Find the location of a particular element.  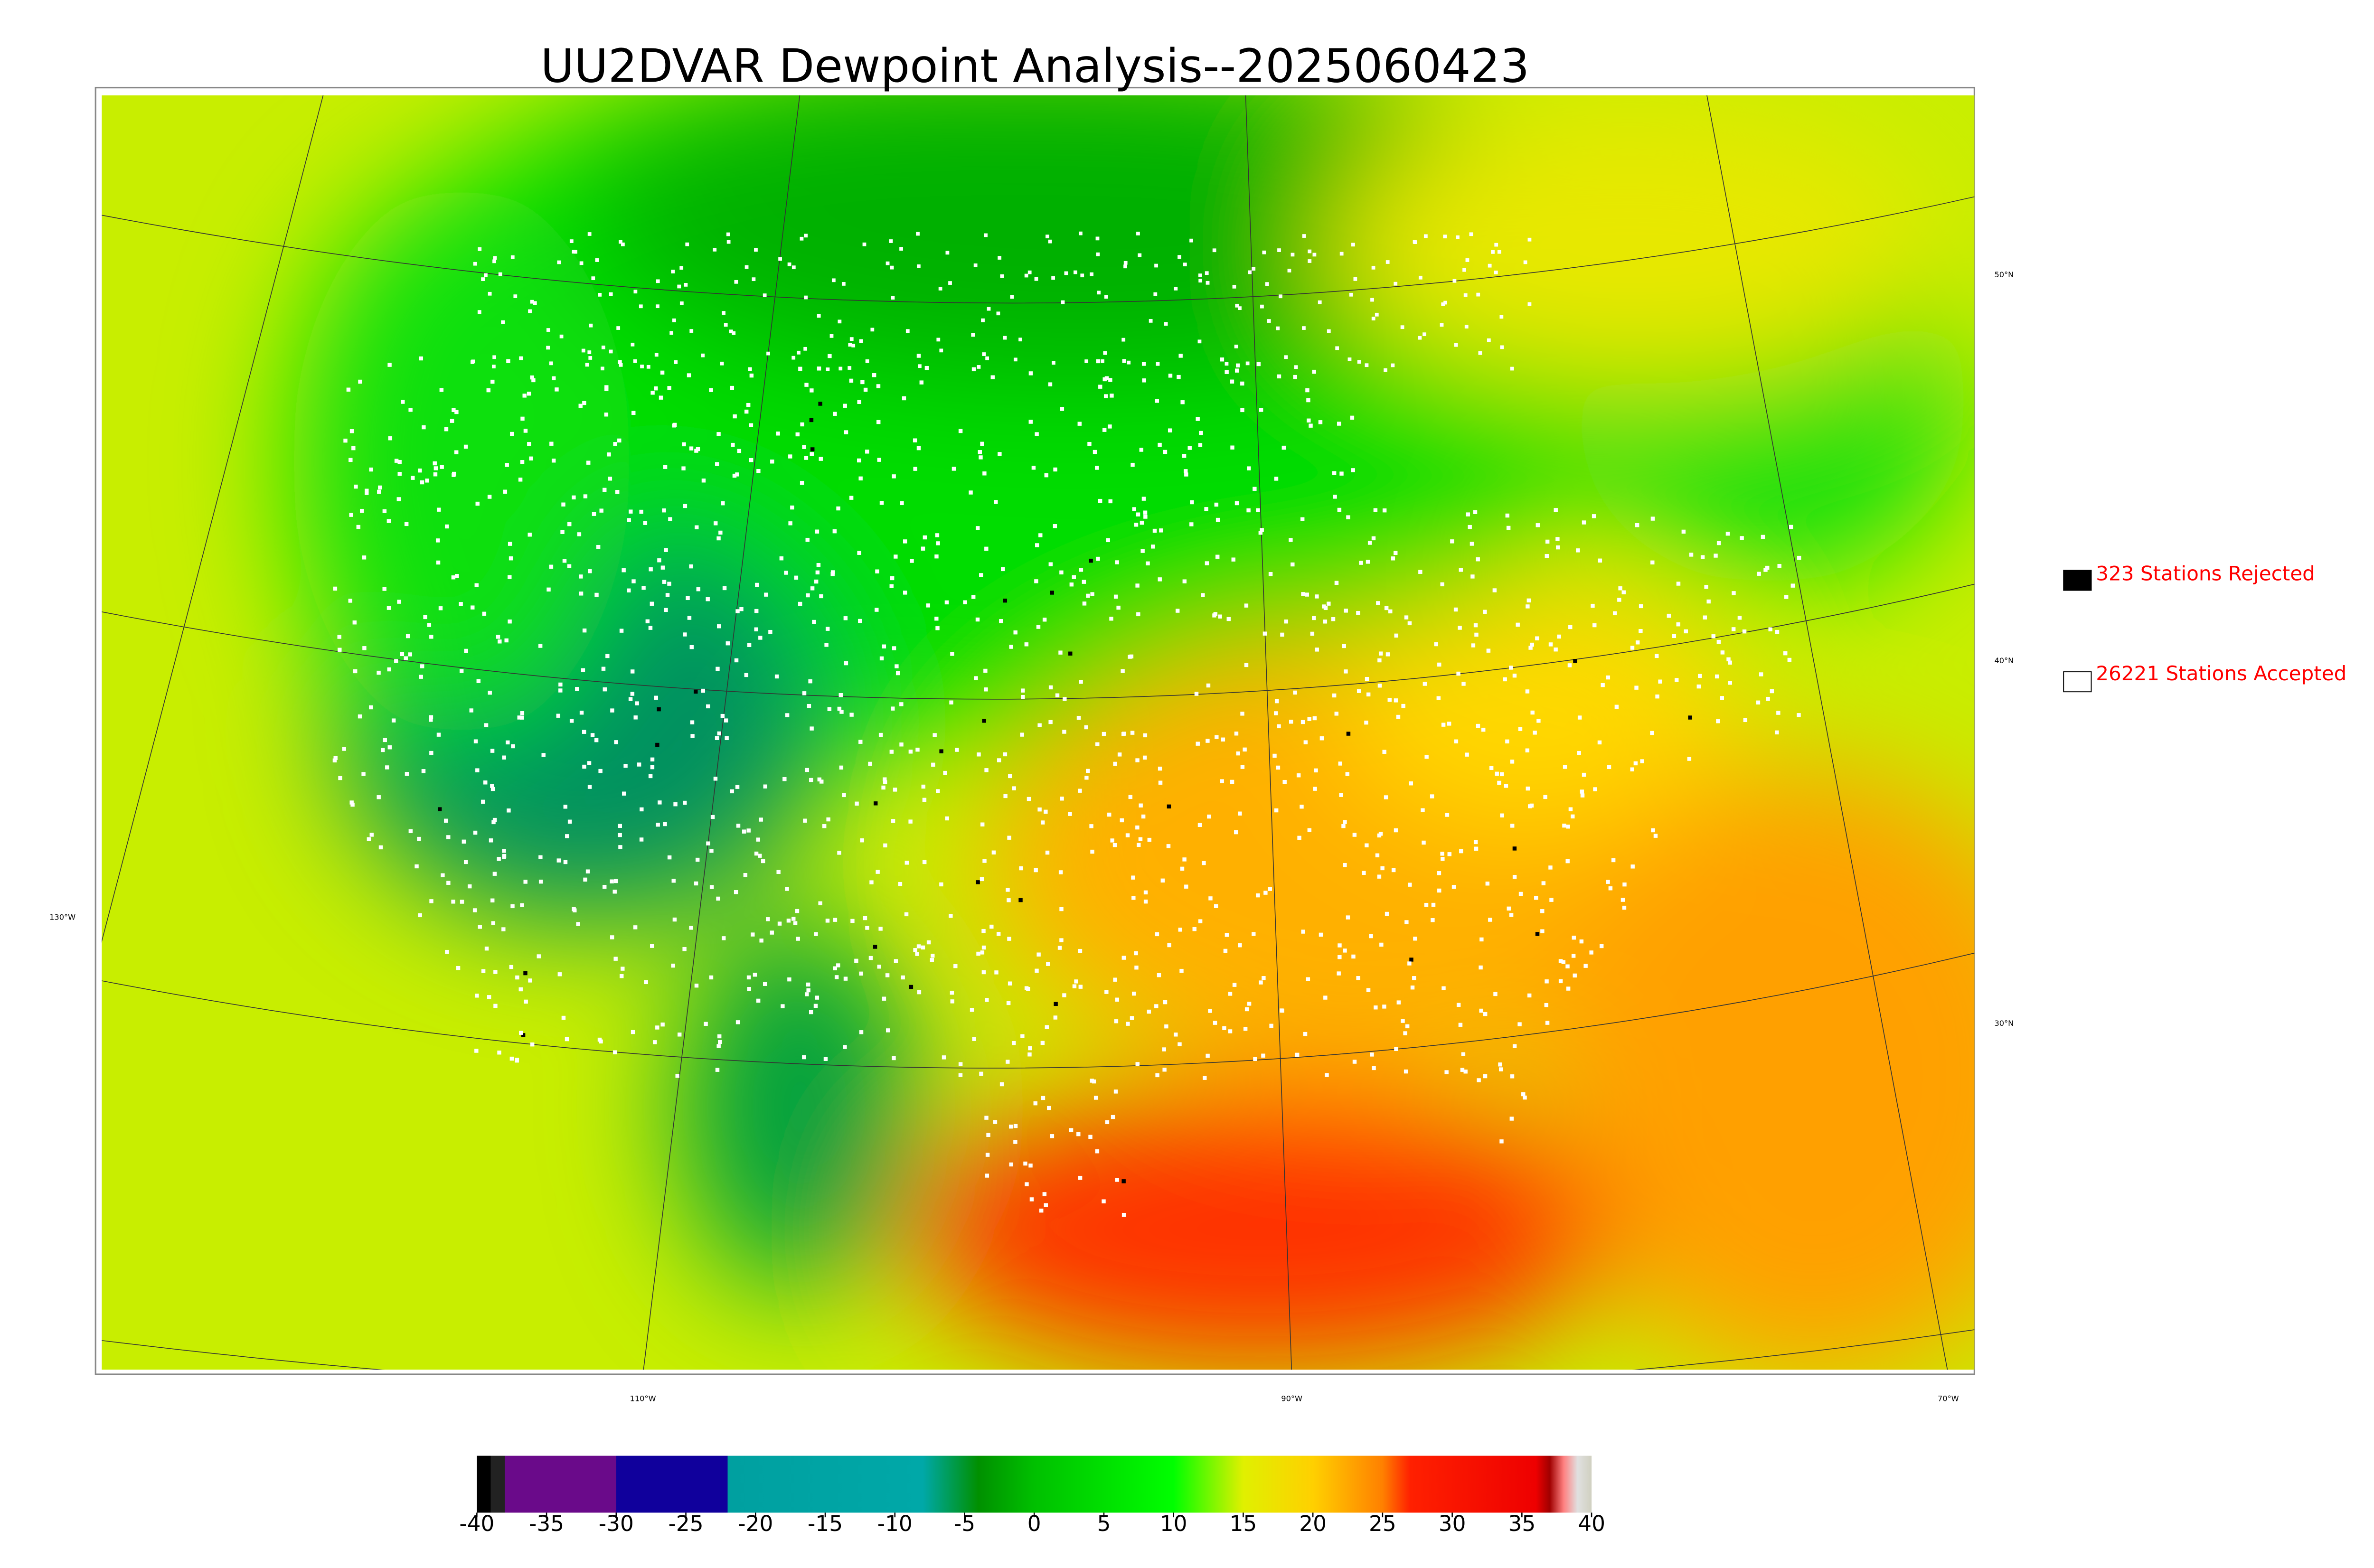

colorbar-tick-label: -10 is located at coordinates (895, 1524).